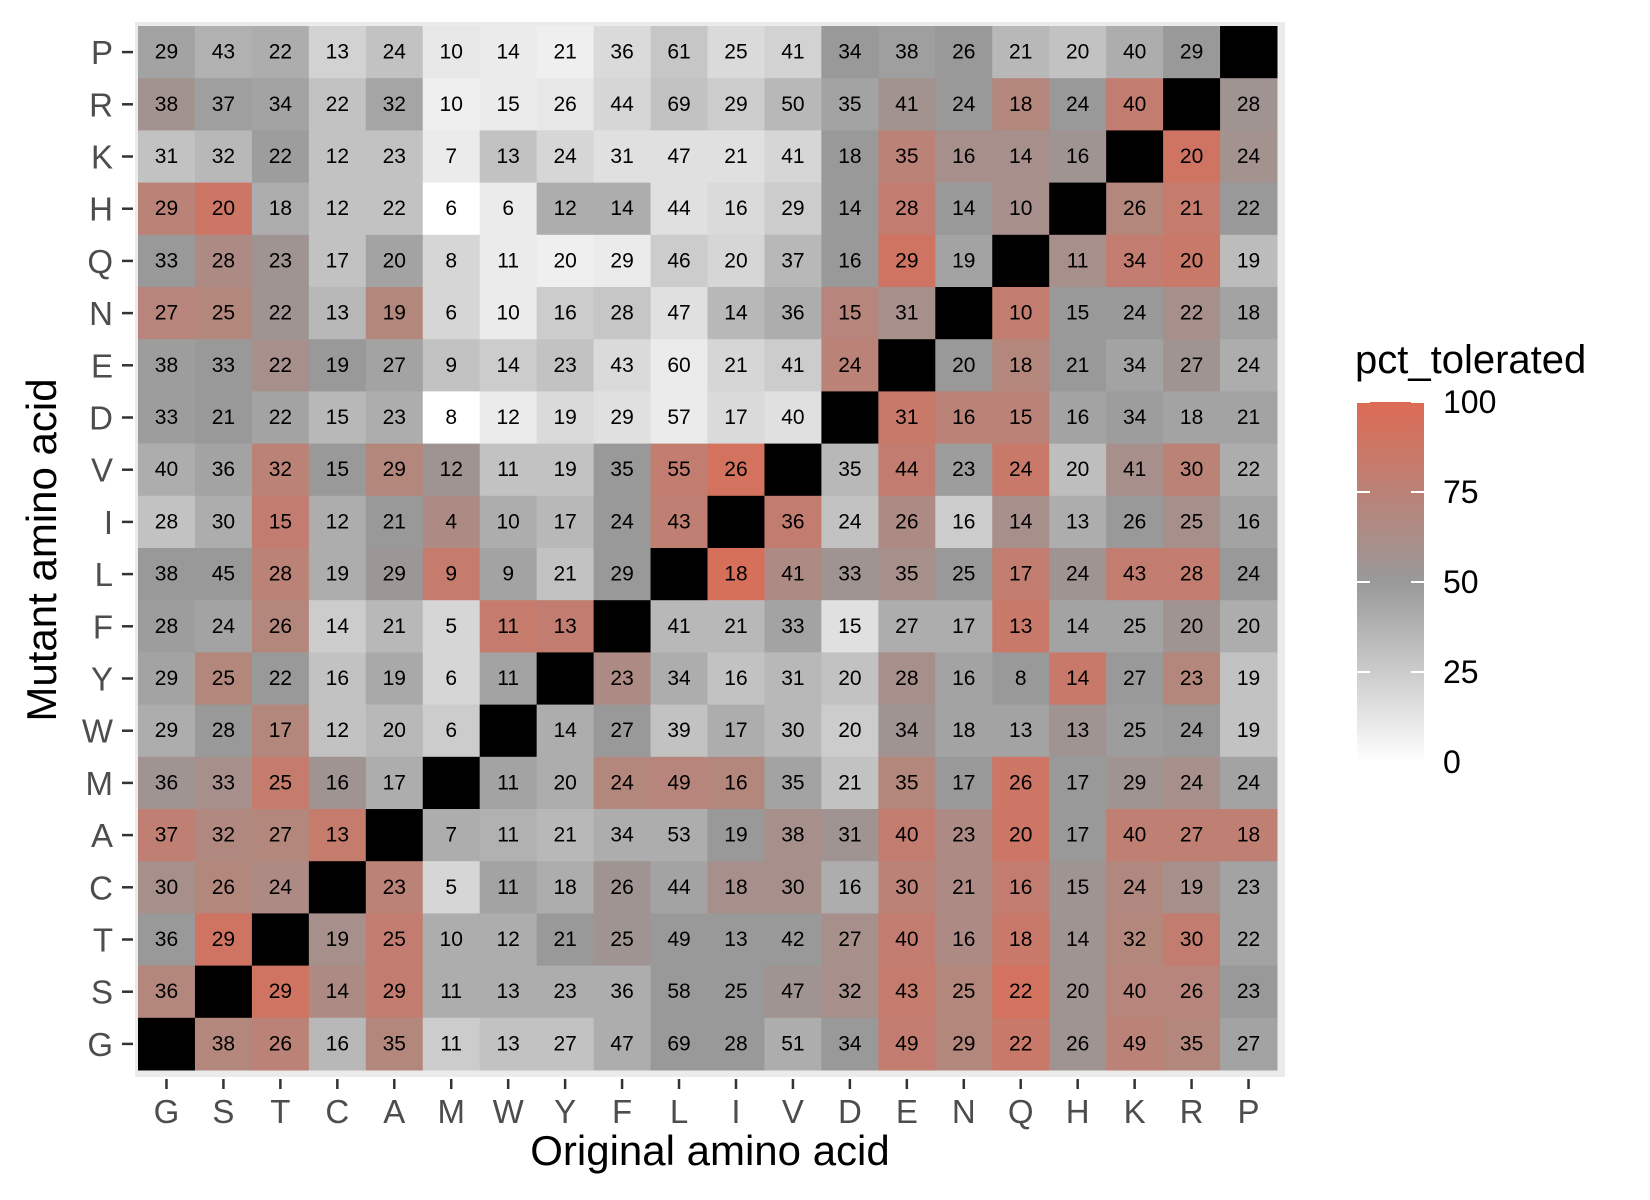 The height and width of the screenshot is (1200, 1650). I want to click on heatmap-cell-S-G, so click(223, 1044).